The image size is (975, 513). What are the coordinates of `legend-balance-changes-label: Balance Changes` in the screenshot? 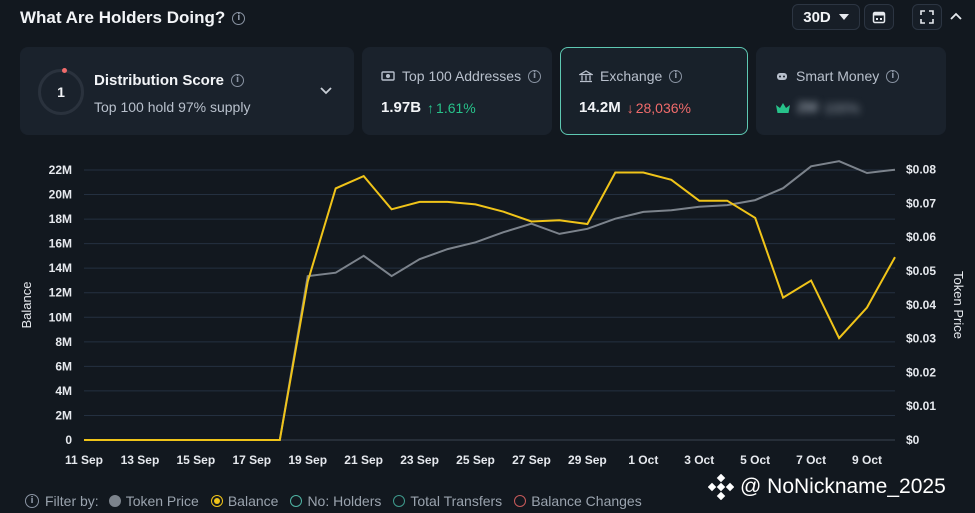 It's located at (586, 501).